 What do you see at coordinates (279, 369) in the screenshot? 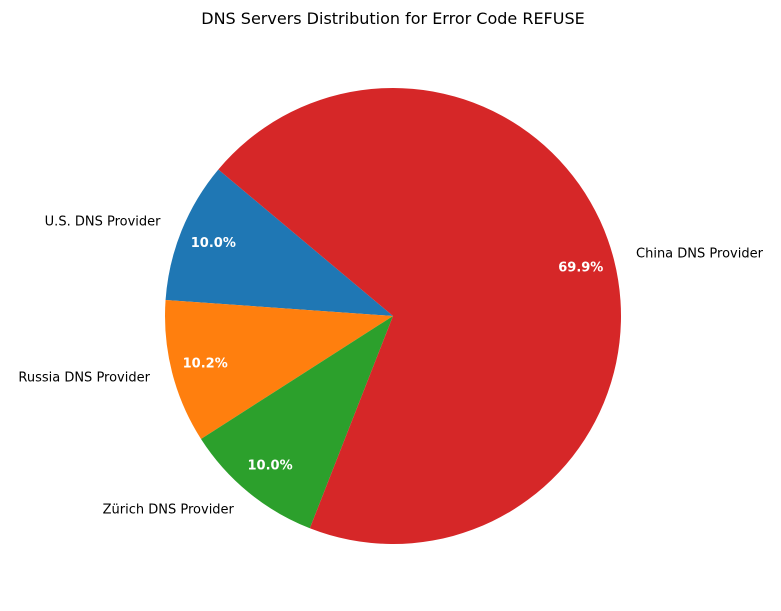
I see `pie-slice-russia-dns-provider` at bounding box center [279, 369].